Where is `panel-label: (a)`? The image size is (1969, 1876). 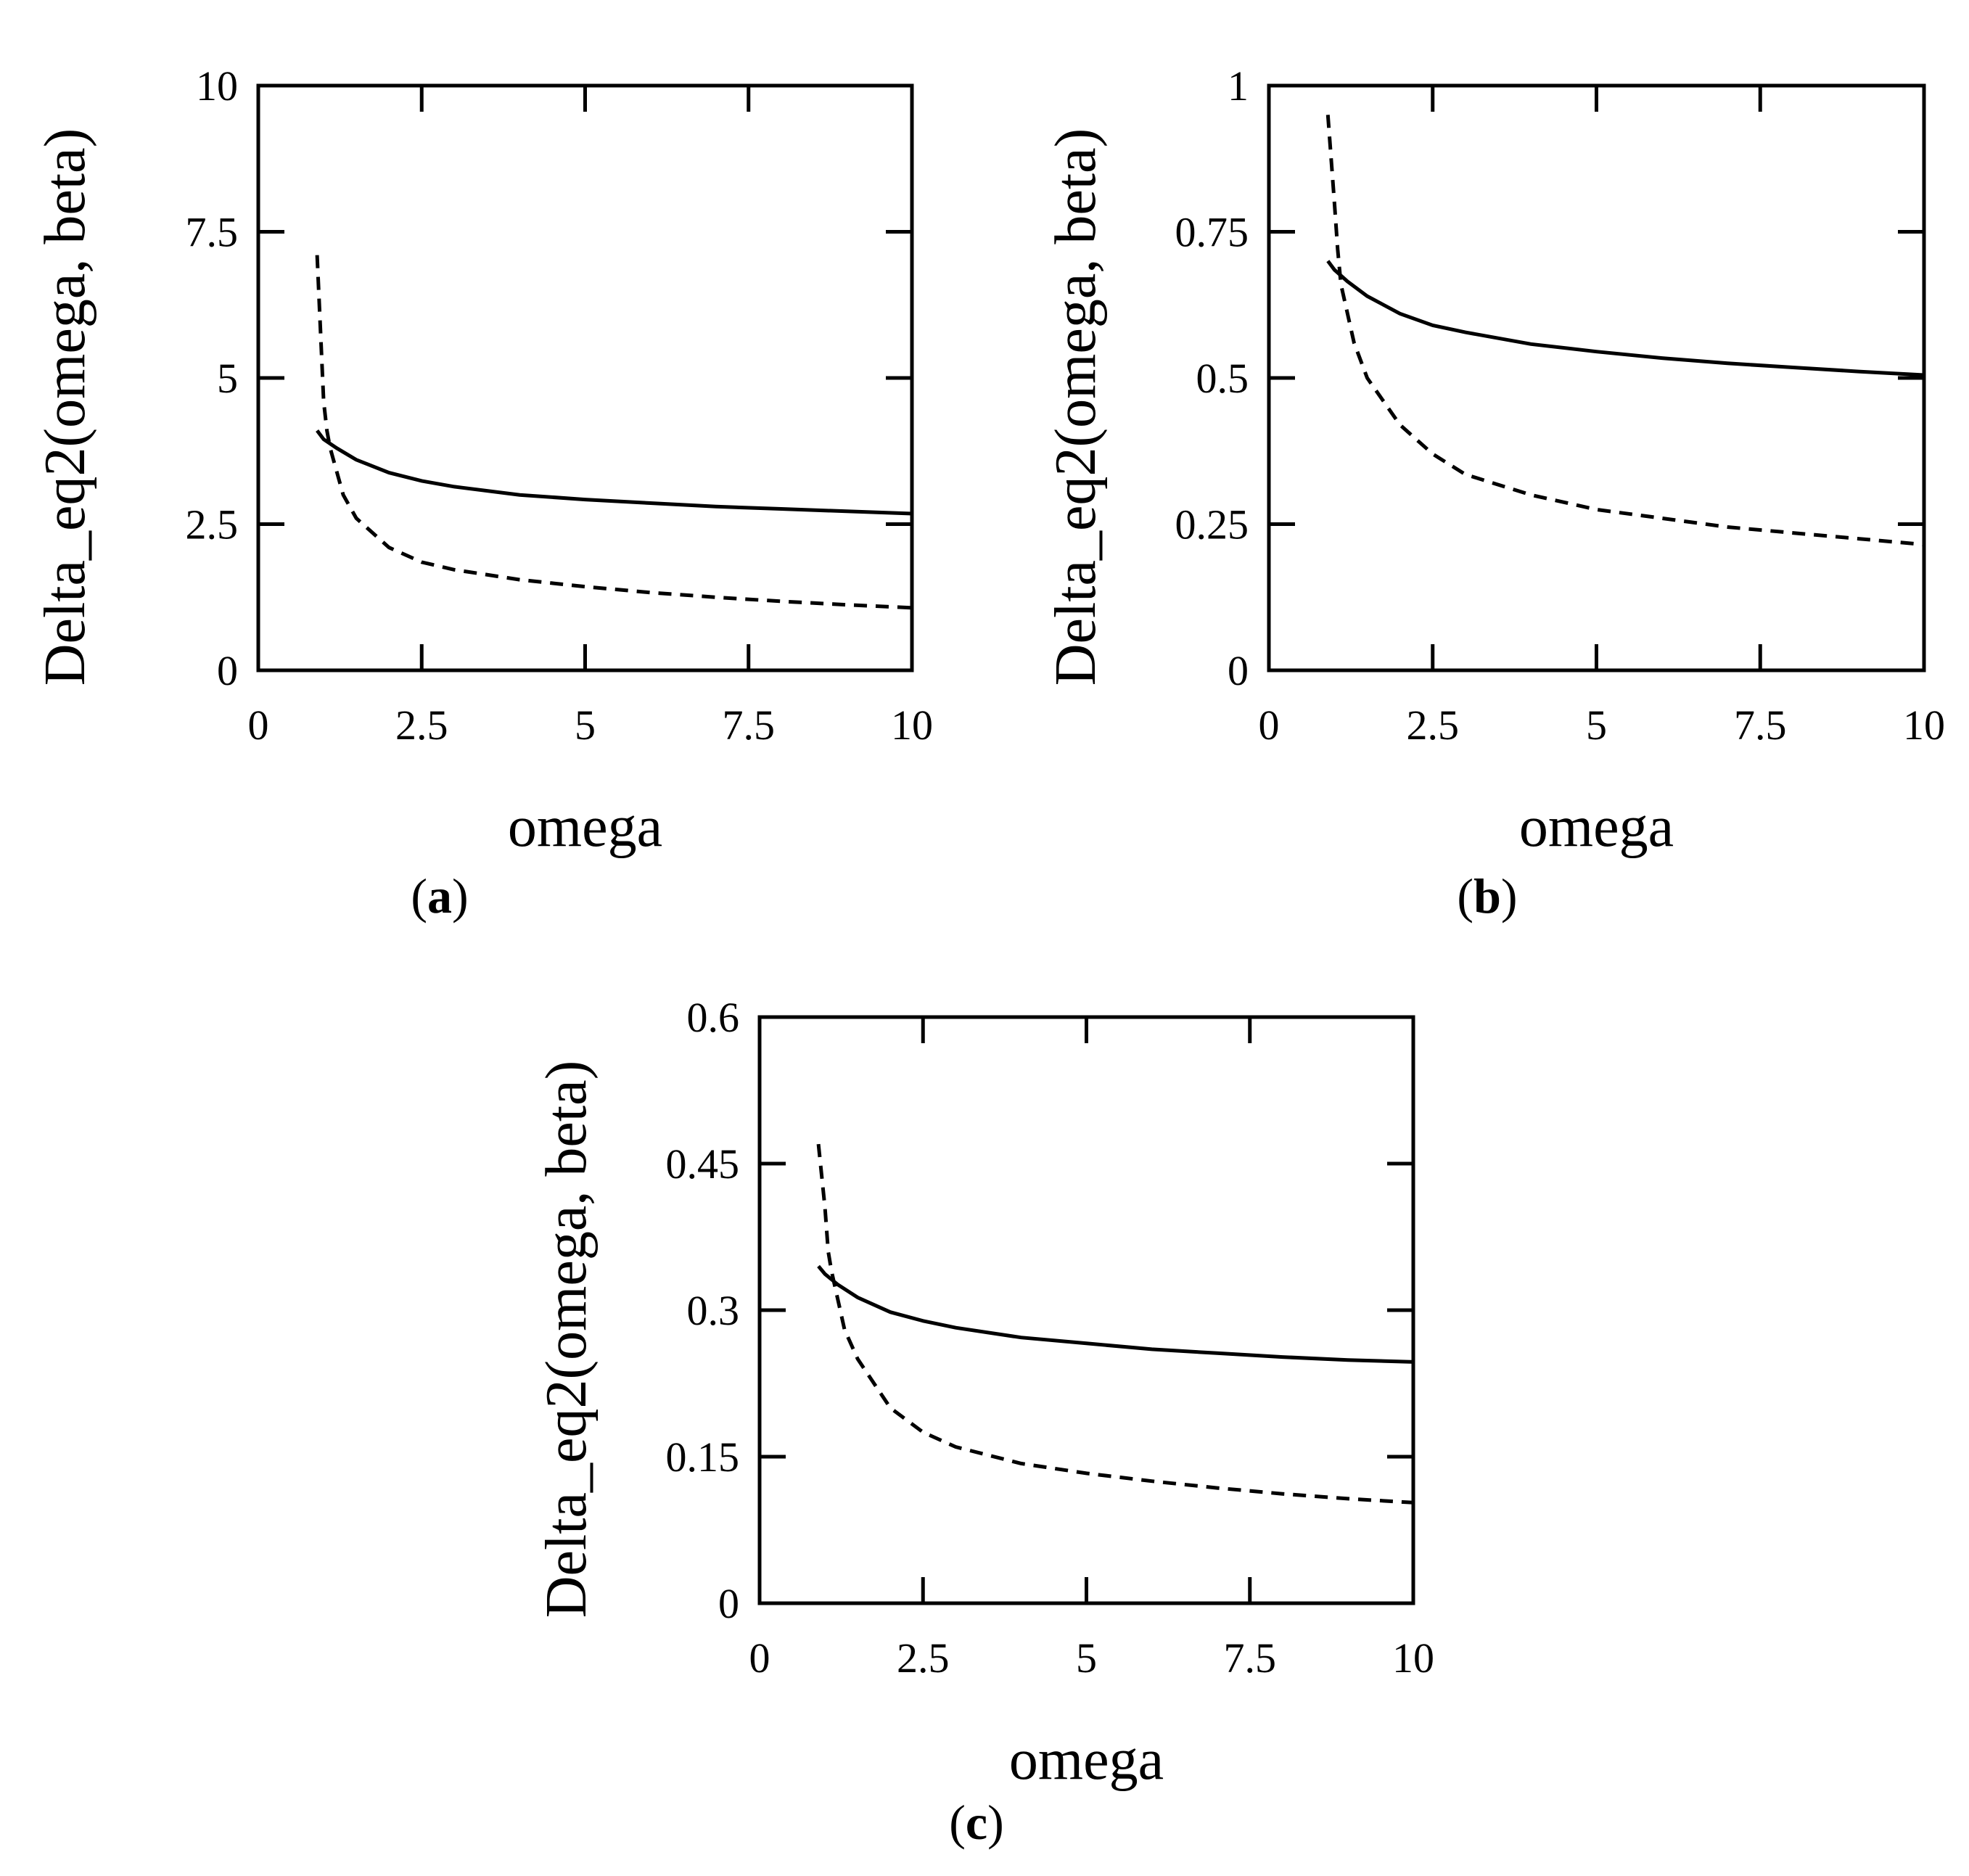 panel-label: (a) is located at coordinates (439, 895).